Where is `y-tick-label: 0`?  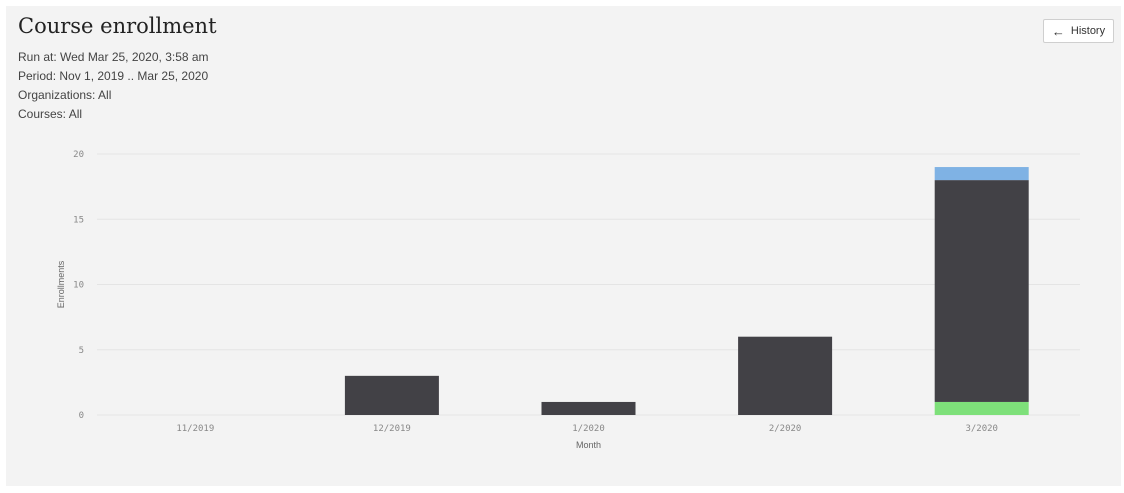
y-tick-label: 0 is located at coordinates (81, 416).